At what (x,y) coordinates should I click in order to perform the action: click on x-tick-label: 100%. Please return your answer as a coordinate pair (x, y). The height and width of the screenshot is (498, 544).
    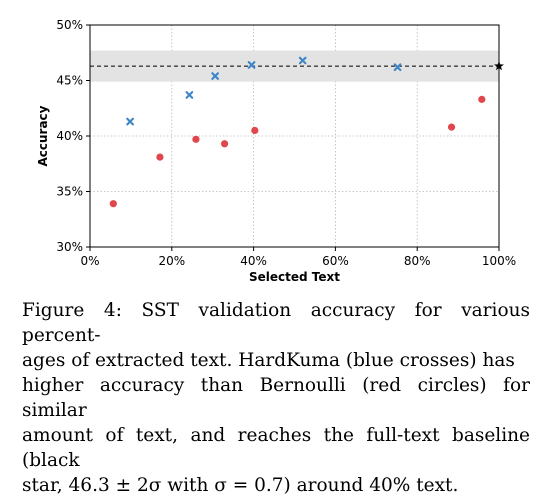
    Looking at the image, I should click on (499, 261).